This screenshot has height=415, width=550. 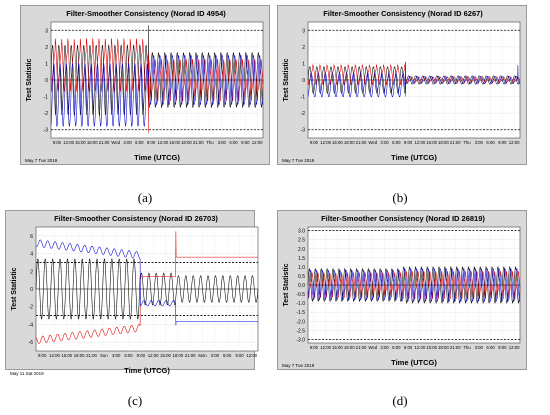 I want to click on y-tick-label: -2.5, so click(x=300, y=331).